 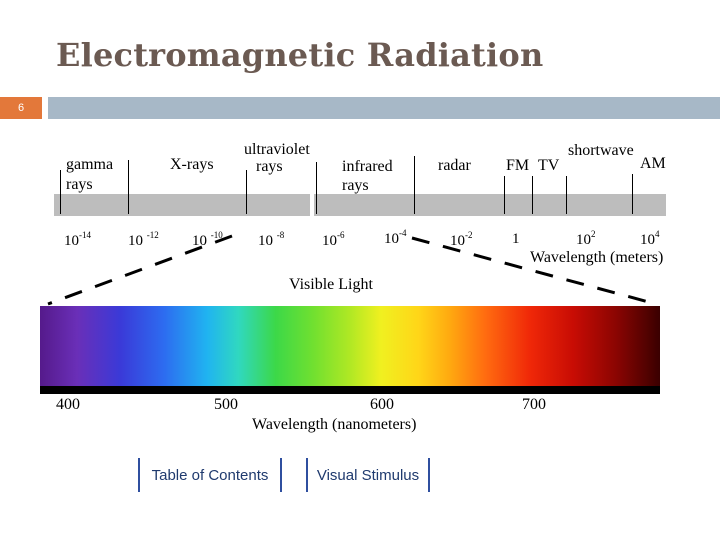 I want to click on nm-tick-700: 700, so click(x=534, y=404).